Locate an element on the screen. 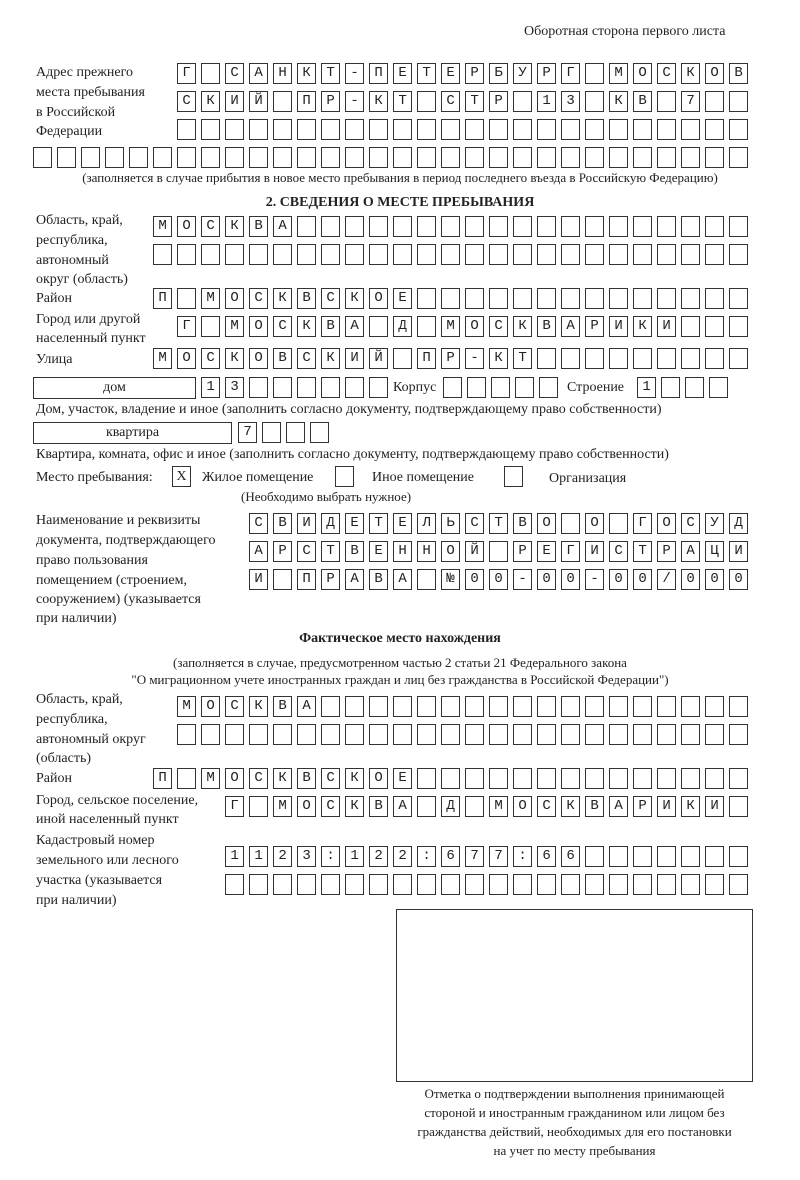 This screenshot has height=1180, width=800. checkbox-living: X is located at coordinates (181, 476).